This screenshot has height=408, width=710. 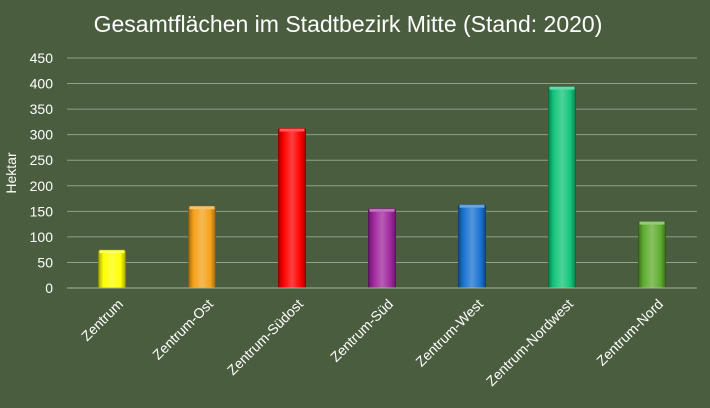 What do you see at coordinates (652, 255) in the screenshot?
I see `bar-zentrum-nord` at bounding box center [652, 255].